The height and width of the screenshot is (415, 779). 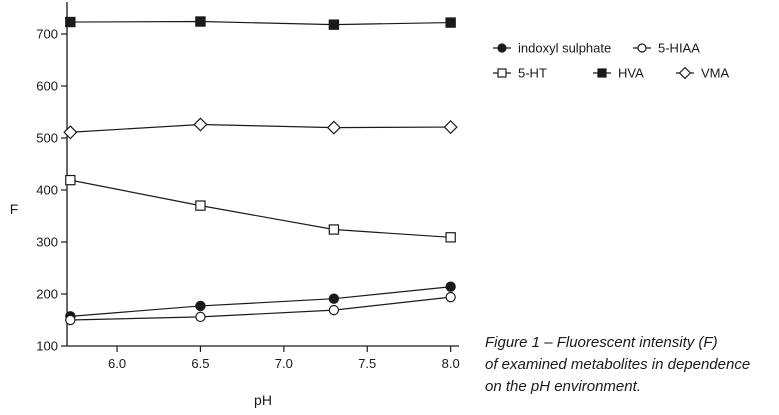 I want to click on x-tick-label: 6.5, so click(x=200, y=363).